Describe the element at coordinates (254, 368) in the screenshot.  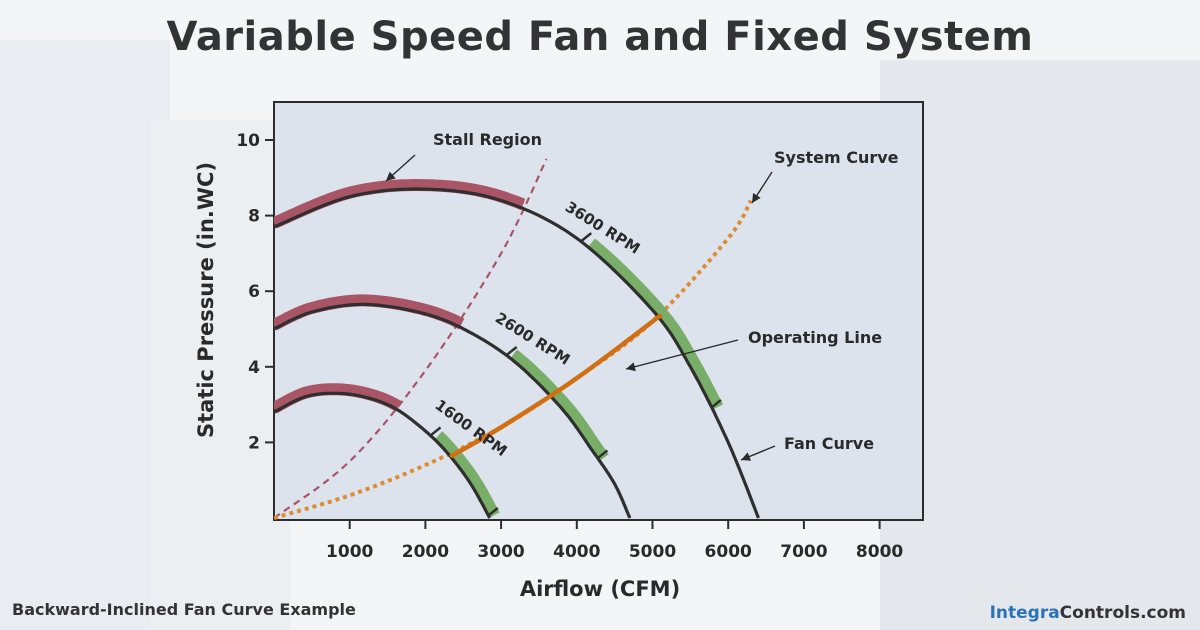
I see `y-tick-label-4: 4` at that location.